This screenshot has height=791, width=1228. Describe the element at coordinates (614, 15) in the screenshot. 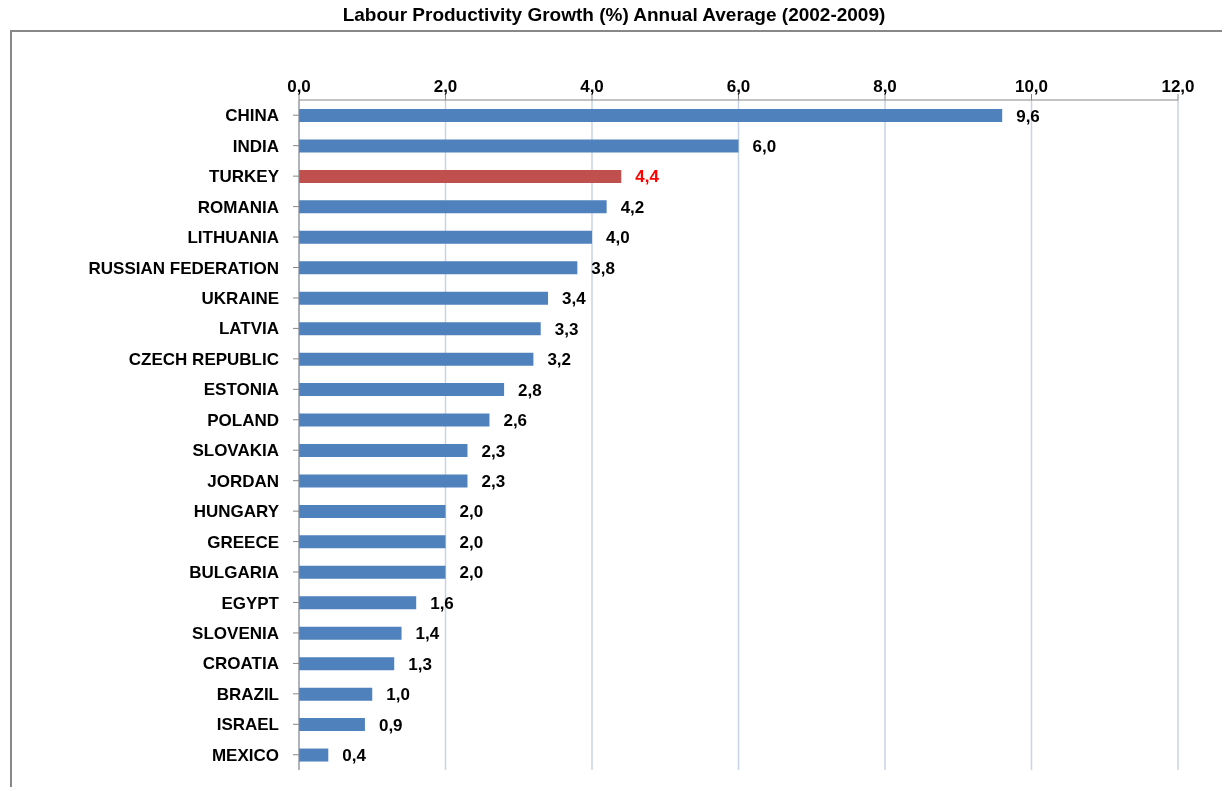

I see `chart-title: Labour Productivity Growth (%) Annual Average (2002-2009)` at that location.